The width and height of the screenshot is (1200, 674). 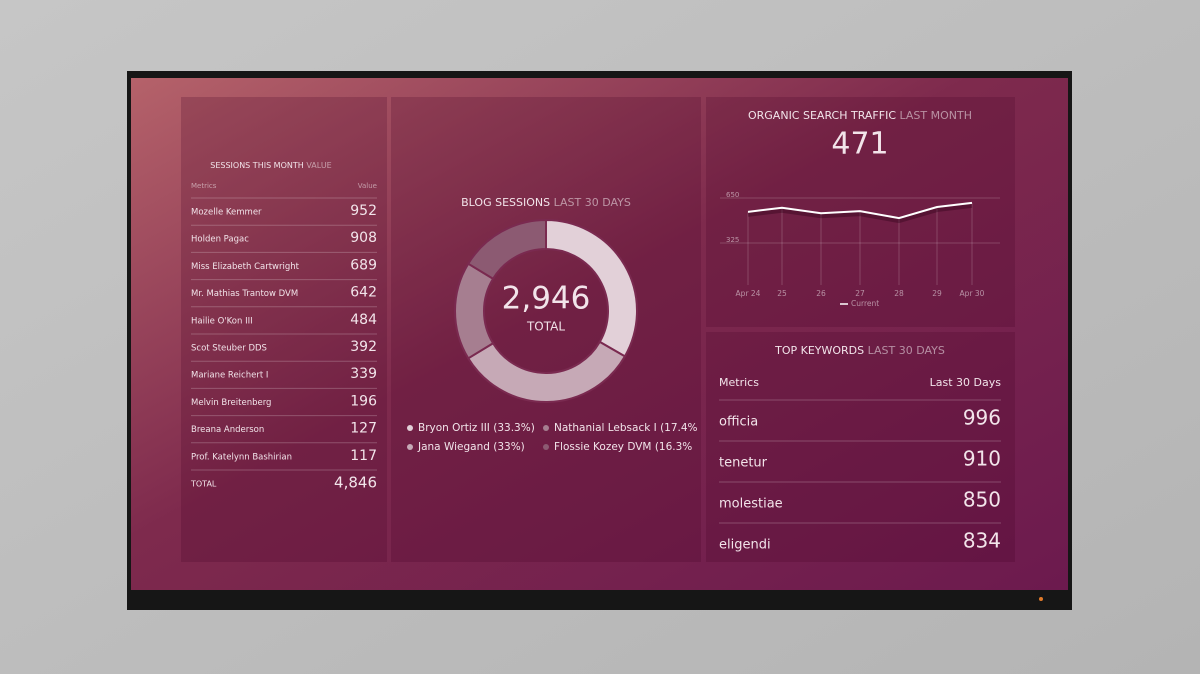 What do you see at coordinates (732, 240) in the screenshot?
I see `y-tick-label: 325` at bounding box center [732, 240].